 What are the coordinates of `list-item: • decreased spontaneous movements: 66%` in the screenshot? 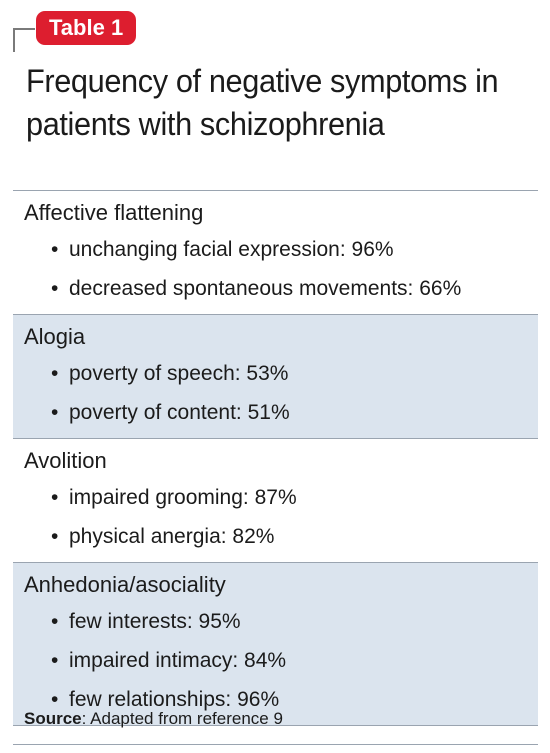 It's located at (275, 288).